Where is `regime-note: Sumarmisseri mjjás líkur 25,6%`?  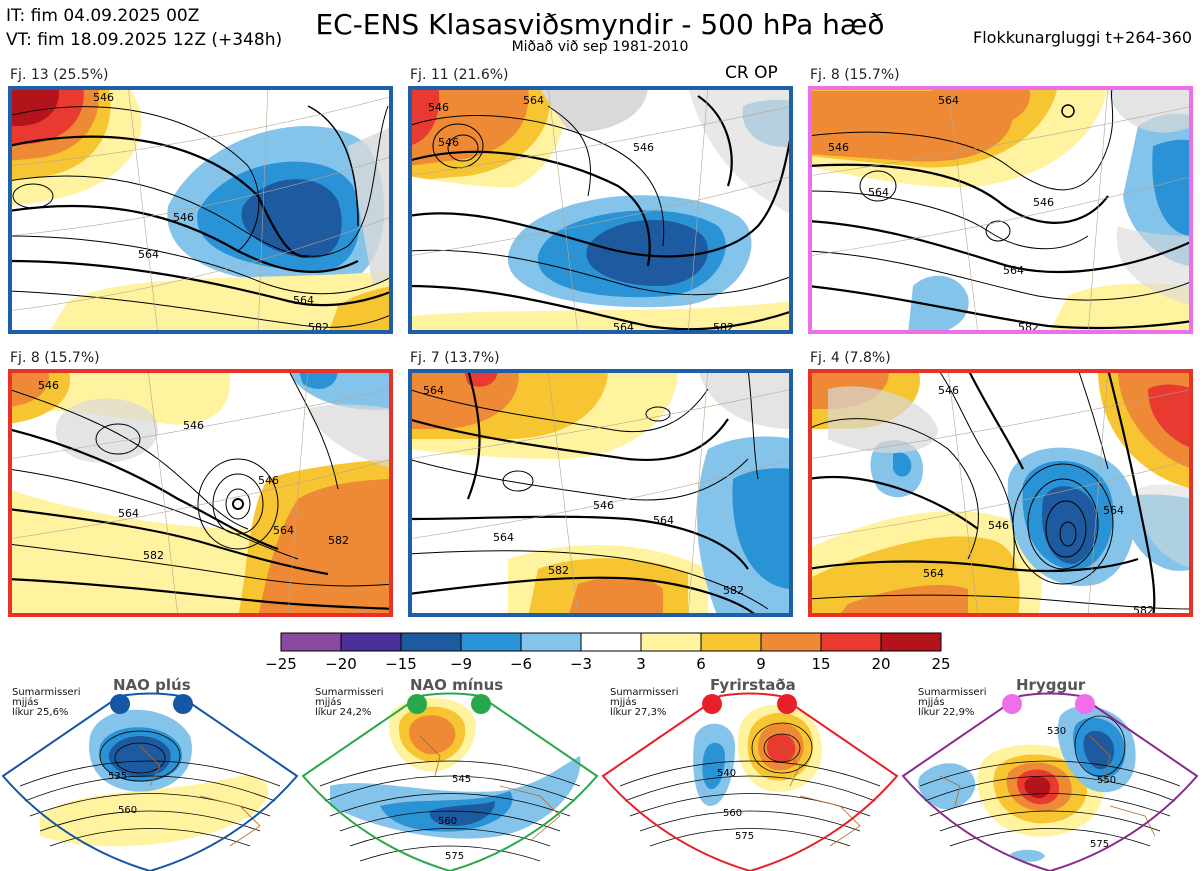 regime-note: Sumarmisseri mjjás líkur 25,6% is located at coordinates (46, 702).